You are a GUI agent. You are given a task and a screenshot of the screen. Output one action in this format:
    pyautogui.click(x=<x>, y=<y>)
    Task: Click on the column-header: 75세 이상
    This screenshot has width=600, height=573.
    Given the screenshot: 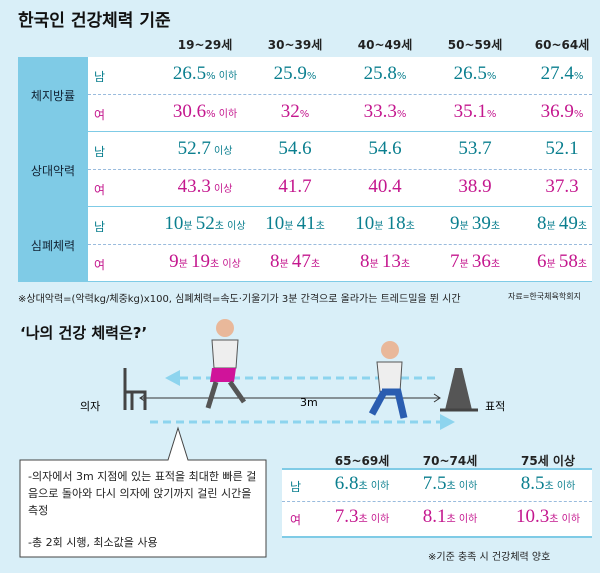 What is the action you would take?
    pyautogui.click(x=548, y=461)
    